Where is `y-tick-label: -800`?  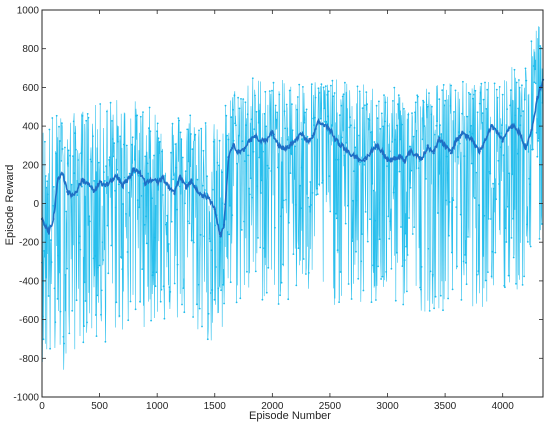 y-tick-label: -800 is located at coordinates (29, 359).